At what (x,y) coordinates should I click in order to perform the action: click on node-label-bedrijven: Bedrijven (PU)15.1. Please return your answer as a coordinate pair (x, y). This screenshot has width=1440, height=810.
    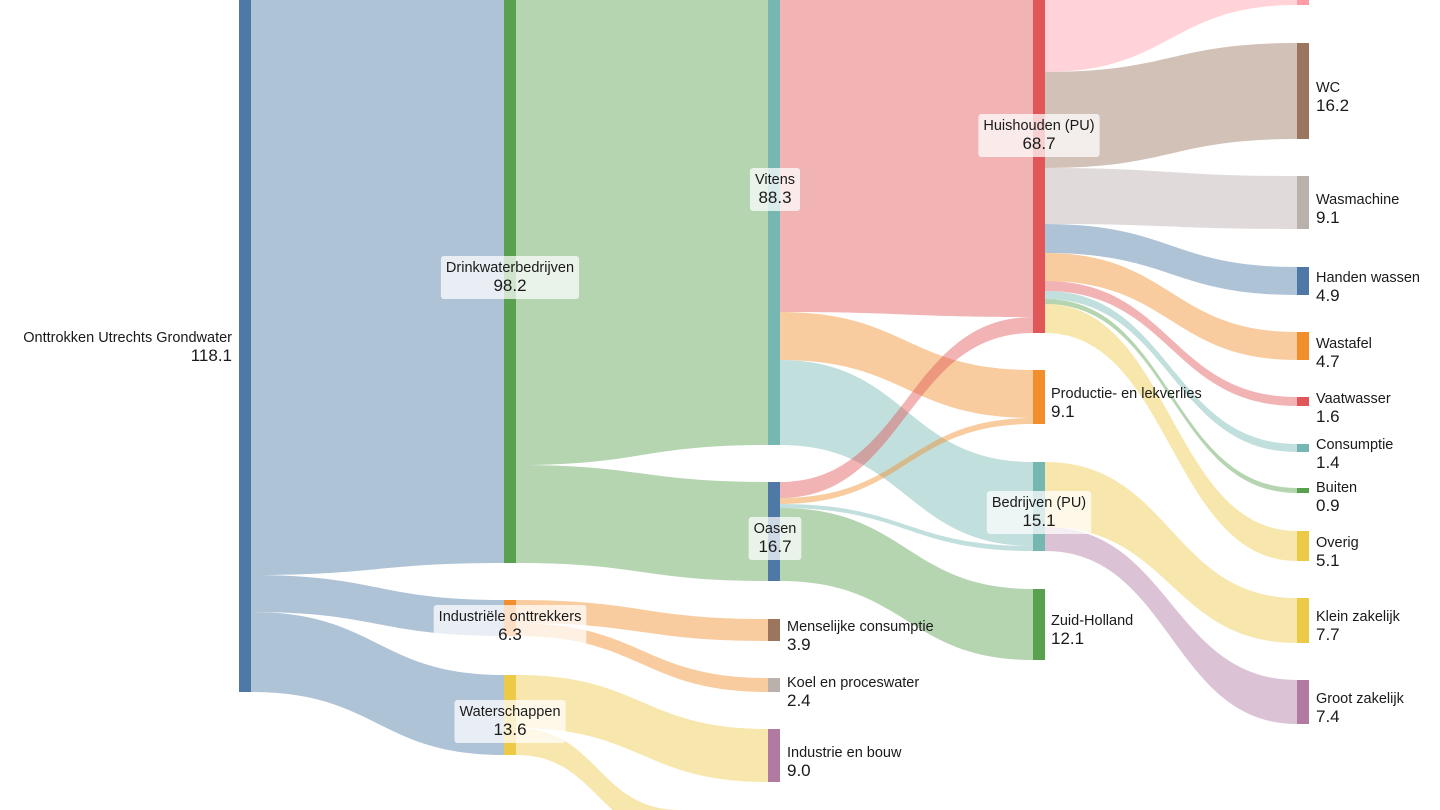
    Looking at the image, I should click on (1039, 512).